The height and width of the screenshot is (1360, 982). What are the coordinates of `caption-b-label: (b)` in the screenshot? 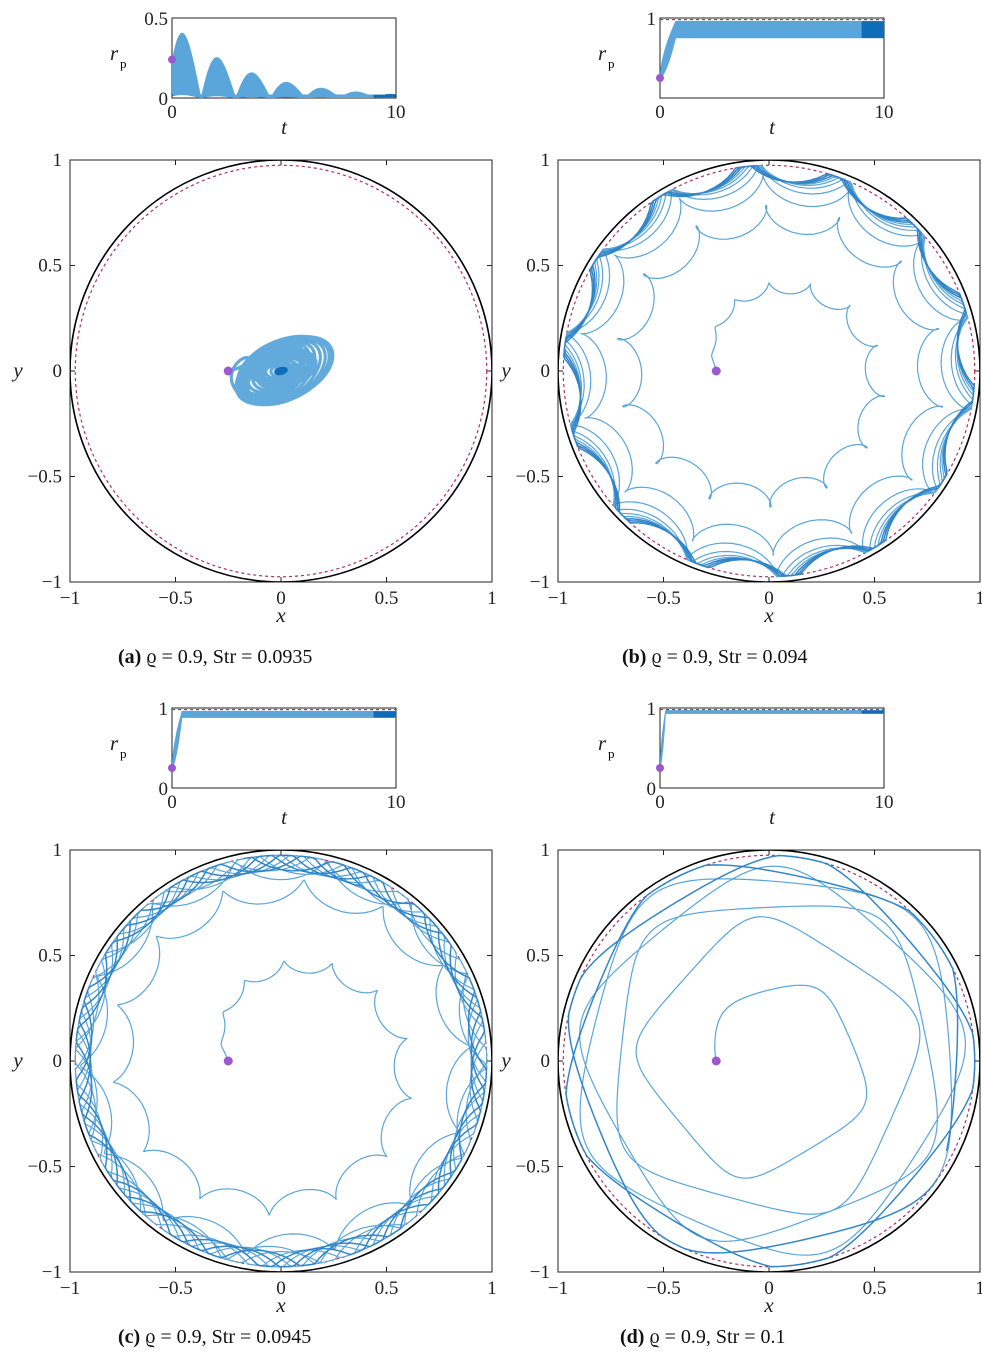 It's located at (634, 657).